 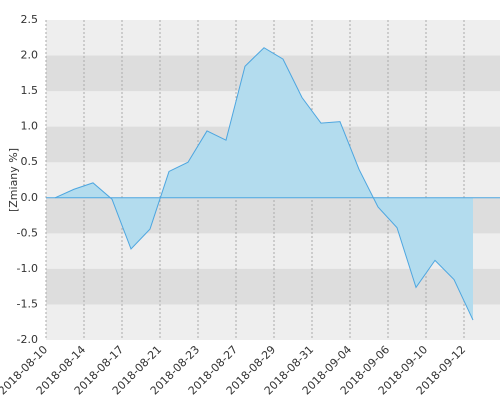 What do you see at coordinates (30, 161) in the screenshot?
I see `y-tick-label: 0.5` at bounding box center [30, 161].